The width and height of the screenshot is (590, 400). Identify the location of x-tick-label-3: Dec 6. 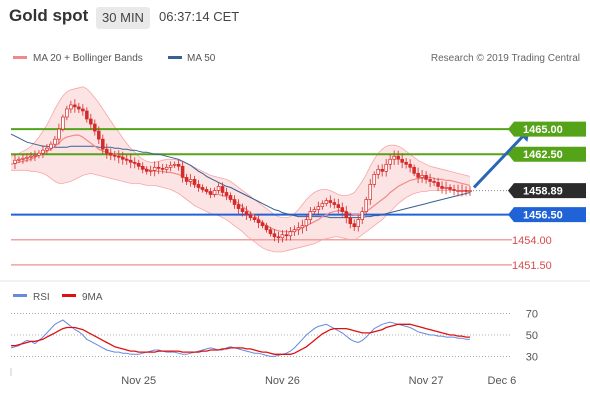
(502, 381).